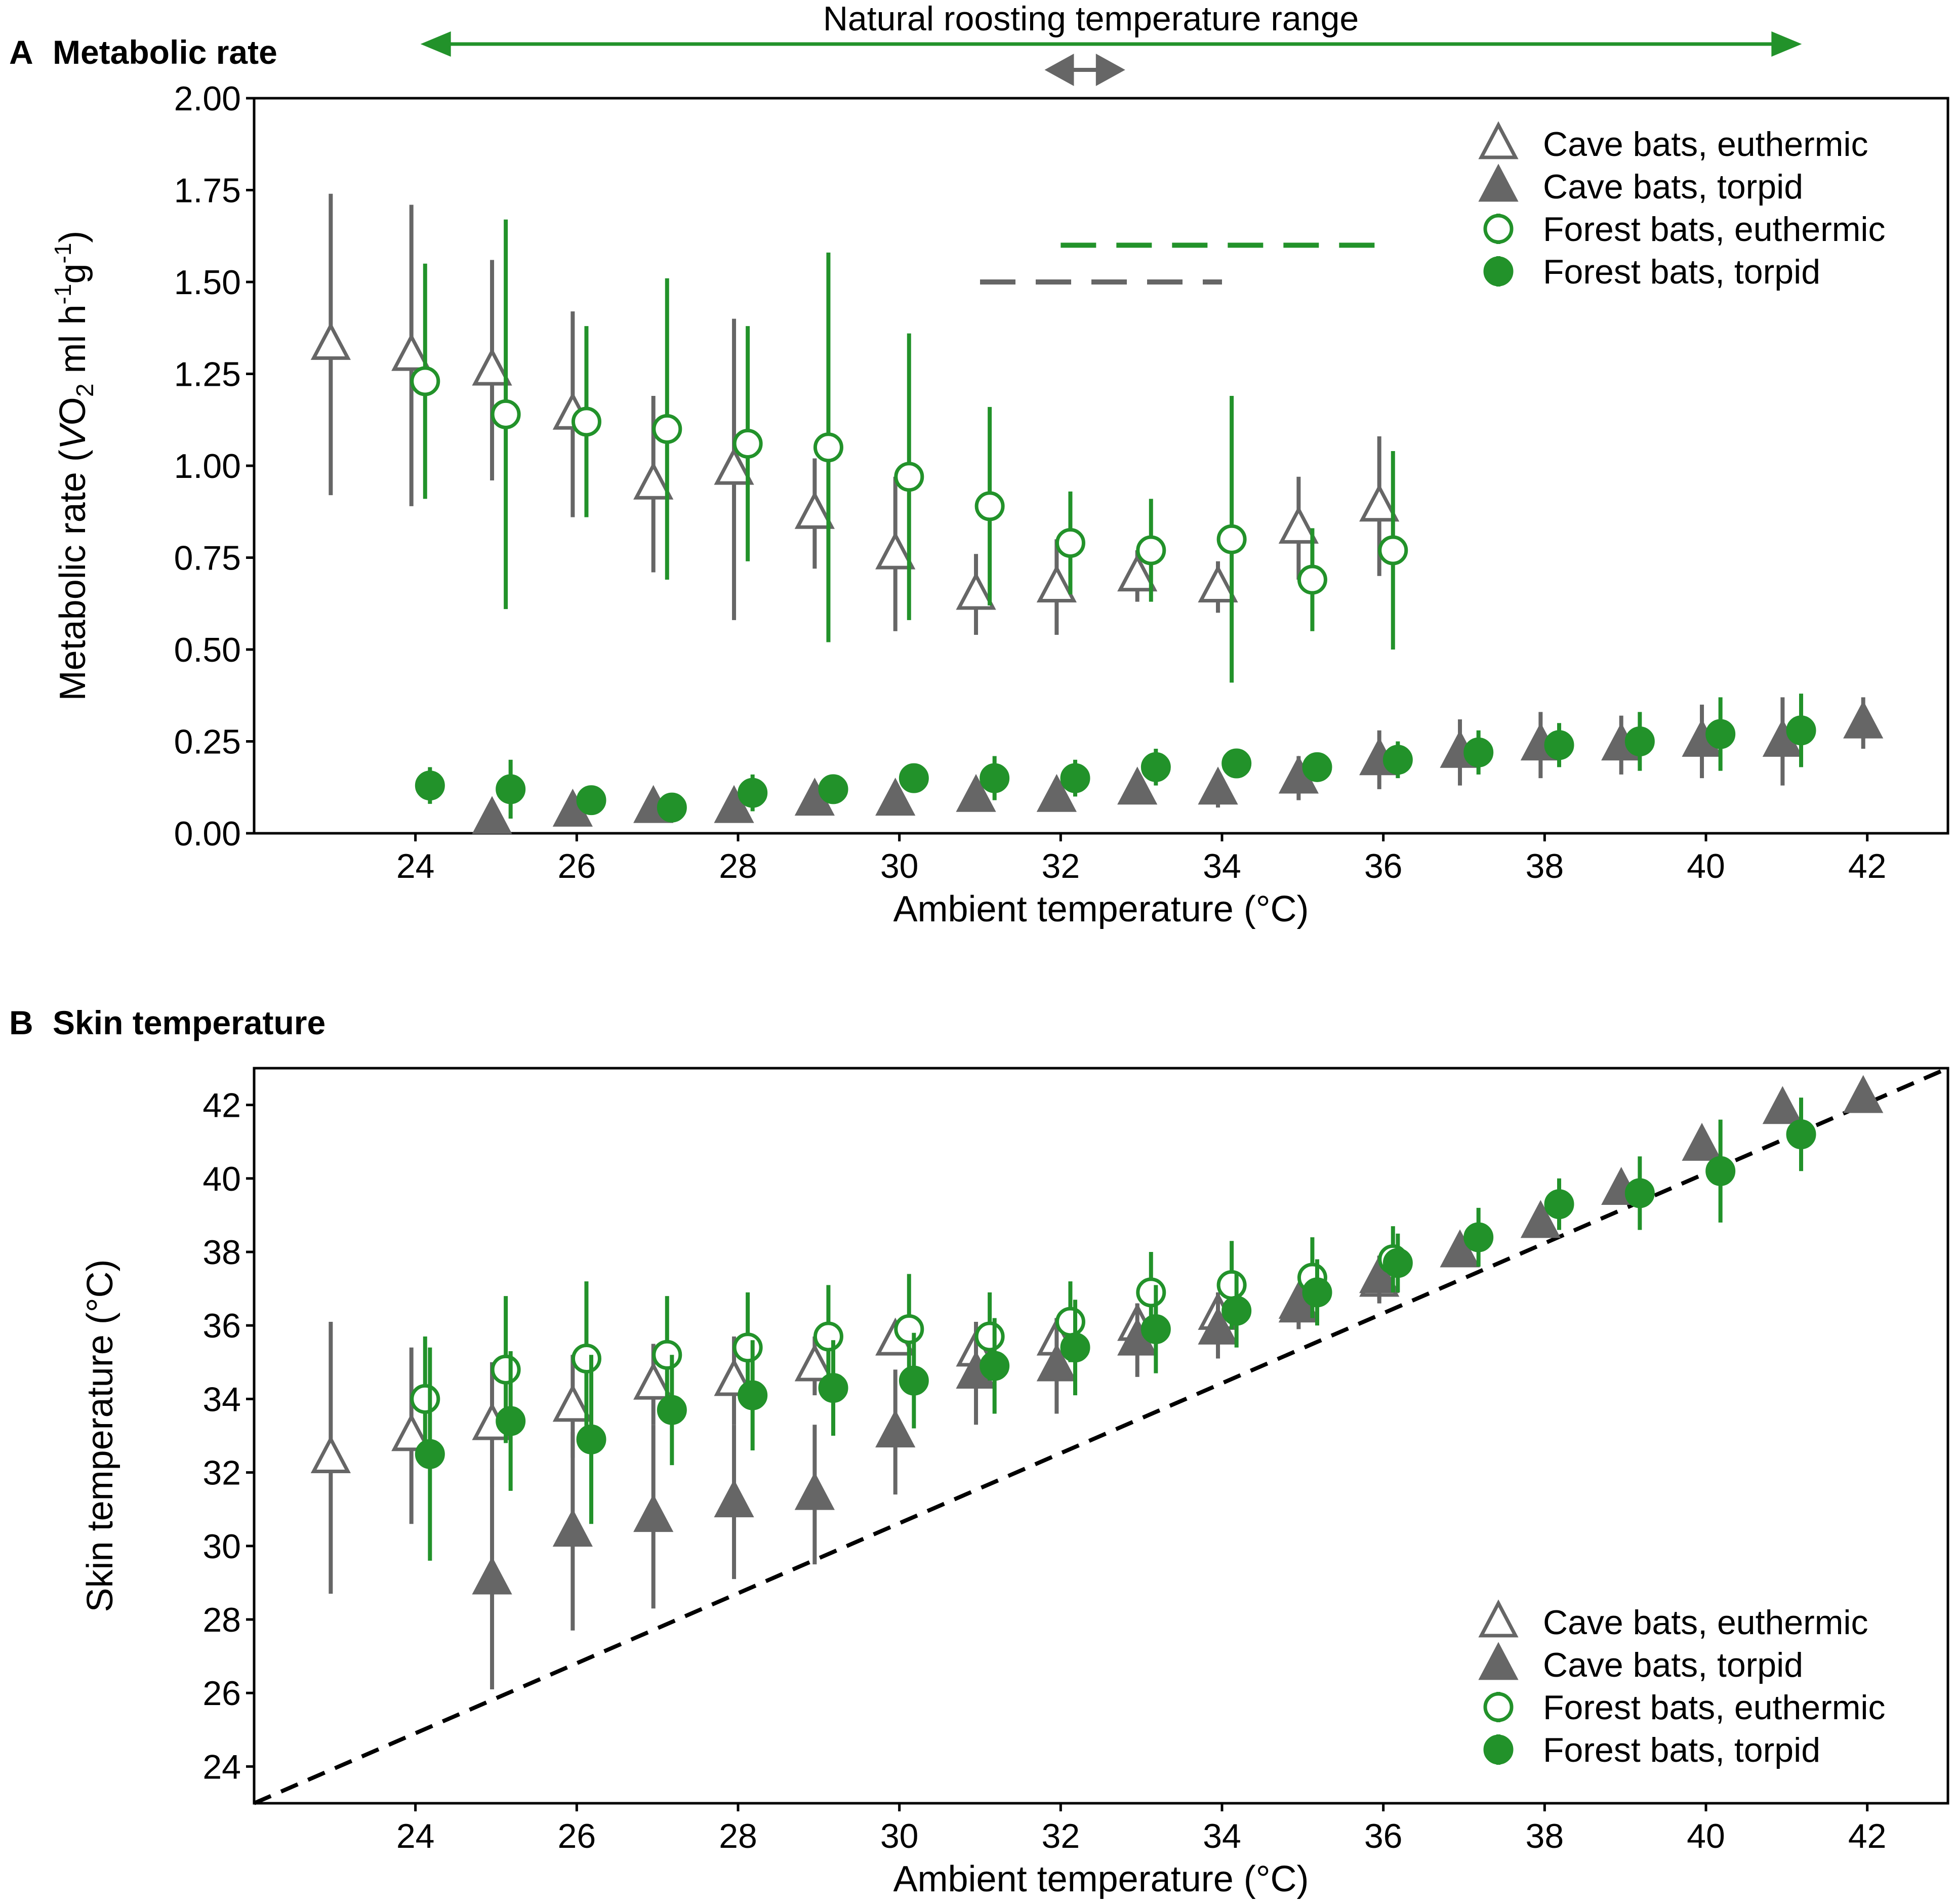 Image resolution: width=1955 pixels, height=1904 pixels. What do you see at coordinates (1545, 1836) in the screenshot?
I see `b-x-tick-label-38: 38` at bounding box center [1545, 1836].